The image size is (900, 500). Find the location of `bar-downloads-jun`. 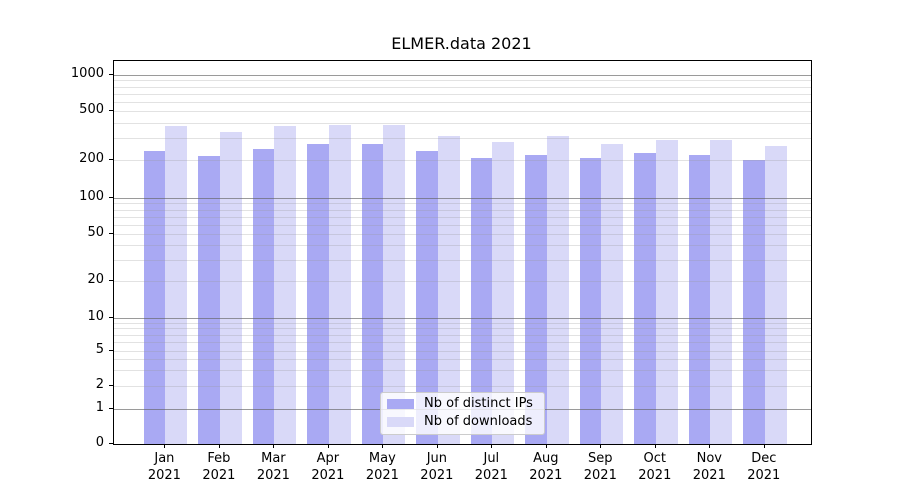

bar-downloads-jun is located at coordinates (448, 289).